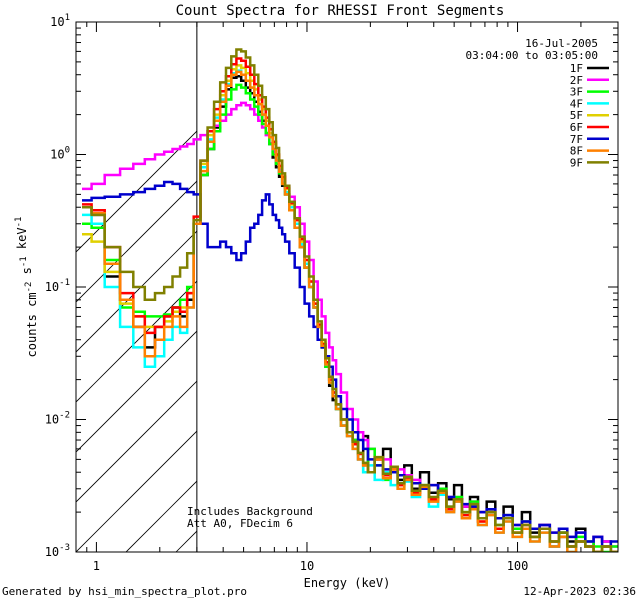 This screenshot has height=600, width=640. I want to click on x-tick-label-10: 10, so click(307, 566).